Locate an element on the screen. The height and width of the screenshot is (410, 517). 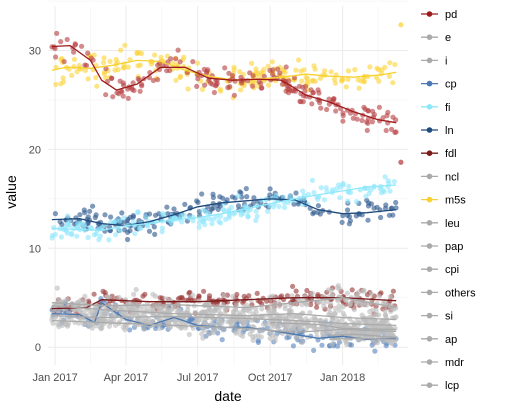
legend-label: lcp is located at coordinates (452, 386).